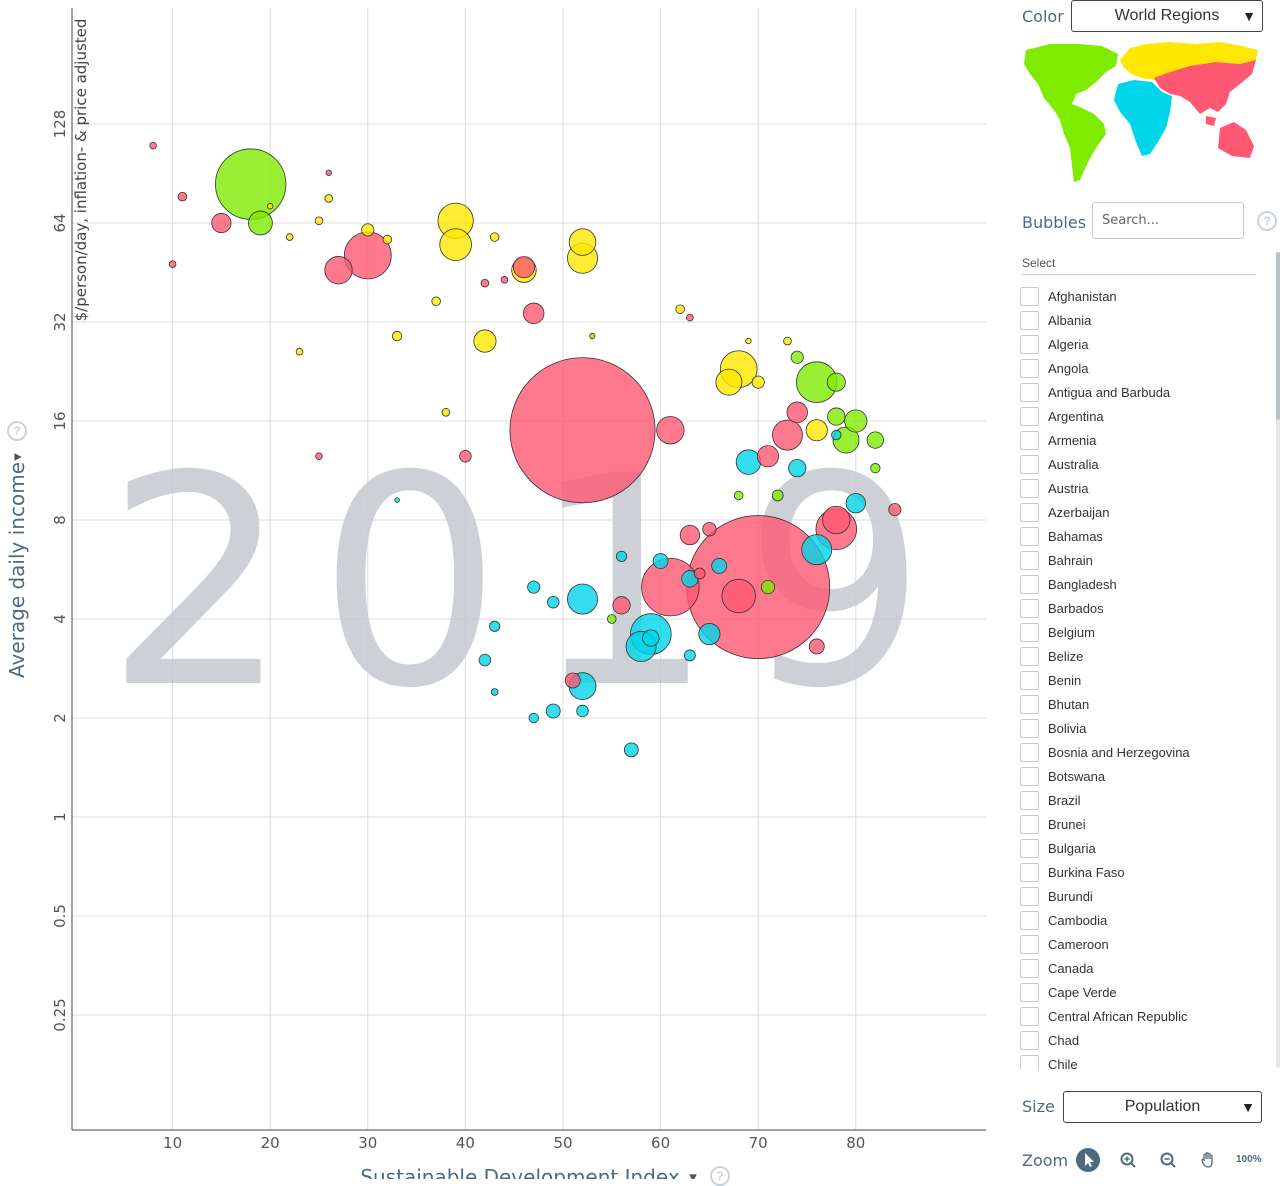 The width and height of the screenshot is (1285, 1186). I want to click on size-select: Population ▼, so click(1162, 1107).